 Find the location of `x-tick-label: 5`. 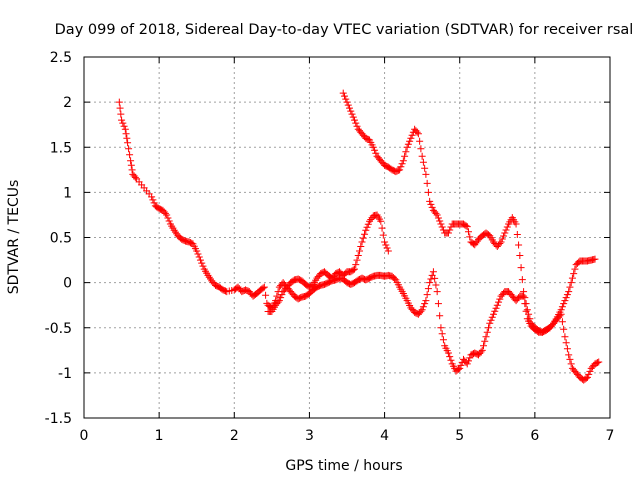

x-tick-label: 5 is located at coordinates (459, 436).